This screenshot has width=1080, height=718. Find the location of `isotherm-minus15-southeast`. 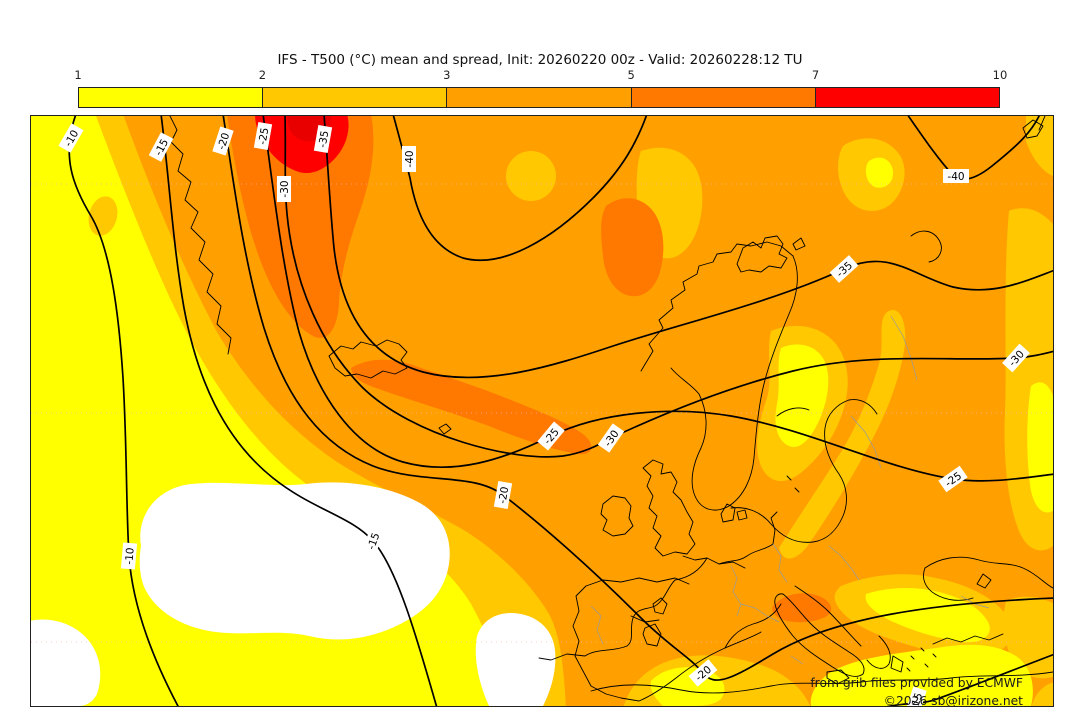

isotherm-minus15-southeast is located at coordinates (969, 679).